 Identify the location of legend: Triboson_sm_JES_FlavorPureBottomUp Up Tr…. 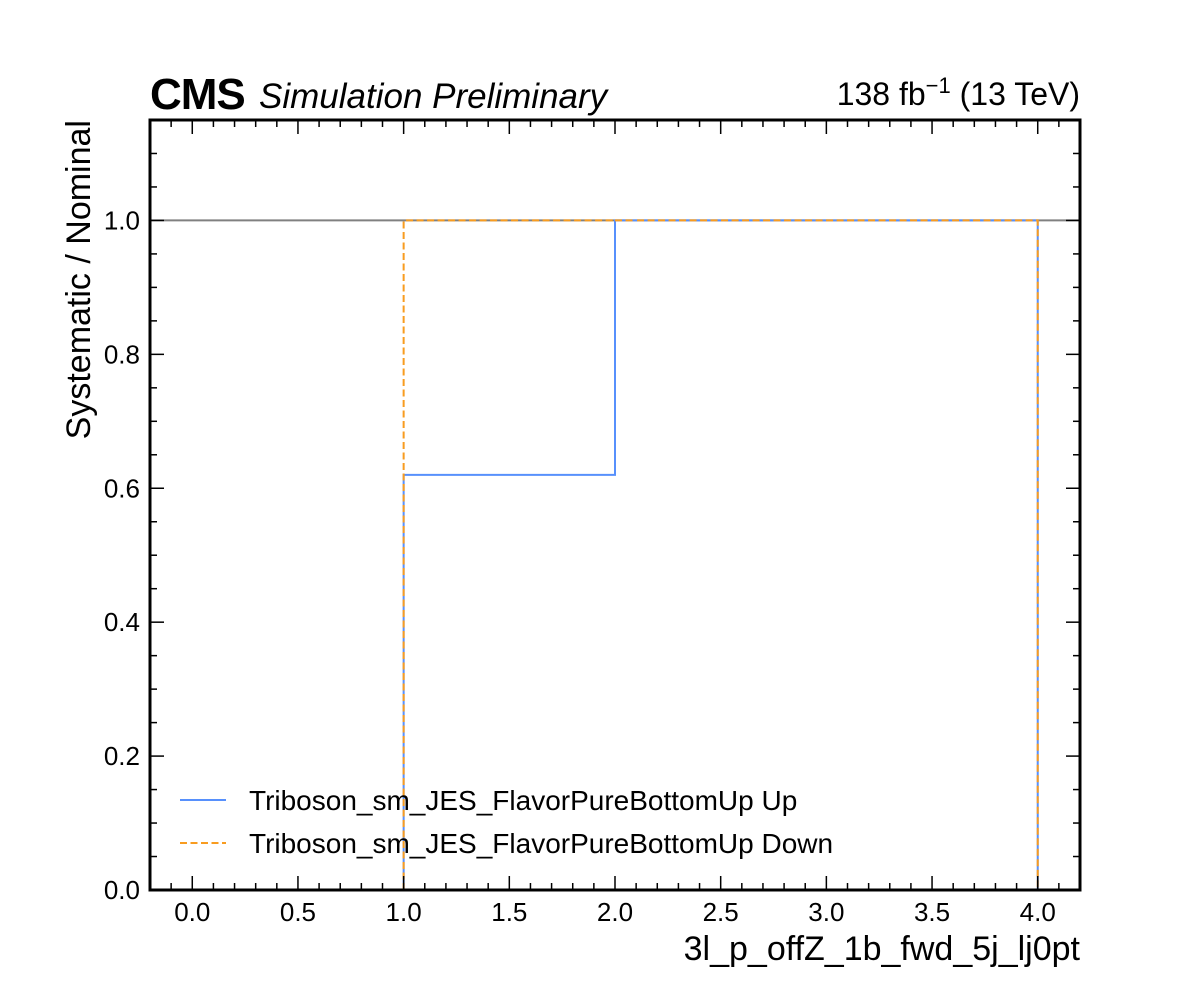
(506, 822).